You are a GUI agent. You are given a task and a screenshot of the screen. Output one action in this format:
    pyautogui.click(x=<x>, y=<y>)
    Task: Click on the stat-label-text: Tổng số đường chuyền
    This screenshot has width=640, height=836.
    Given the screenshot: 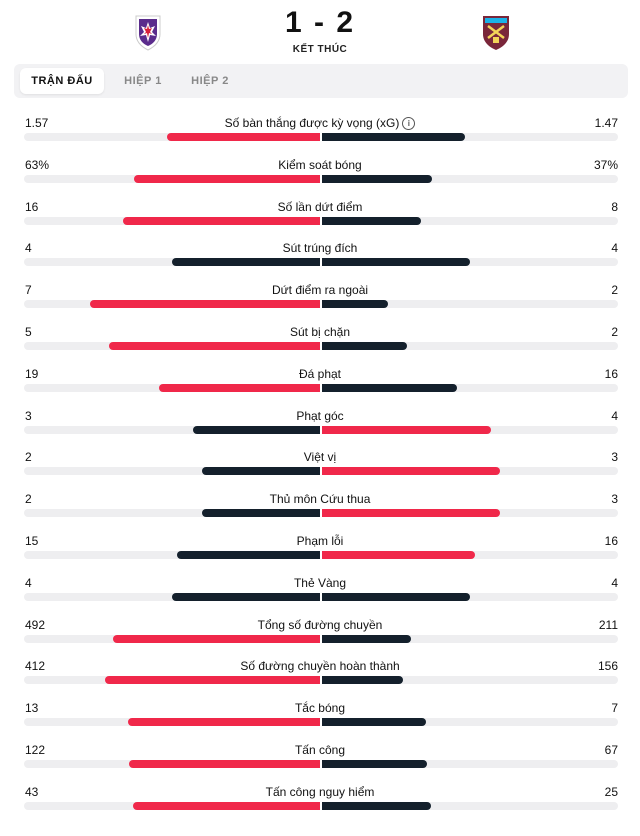 What is the action you would take?
    pyautogui.click(x=320, y=624)
    